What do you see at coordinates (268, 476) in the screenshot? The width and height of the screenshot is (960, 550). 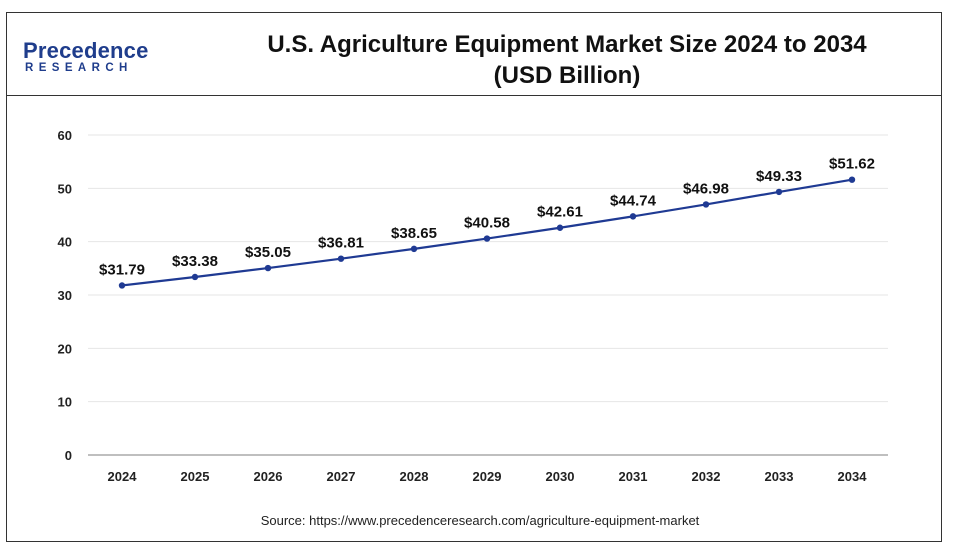 I see `x-tick-label: 2026` at bounding box center [268, 476].